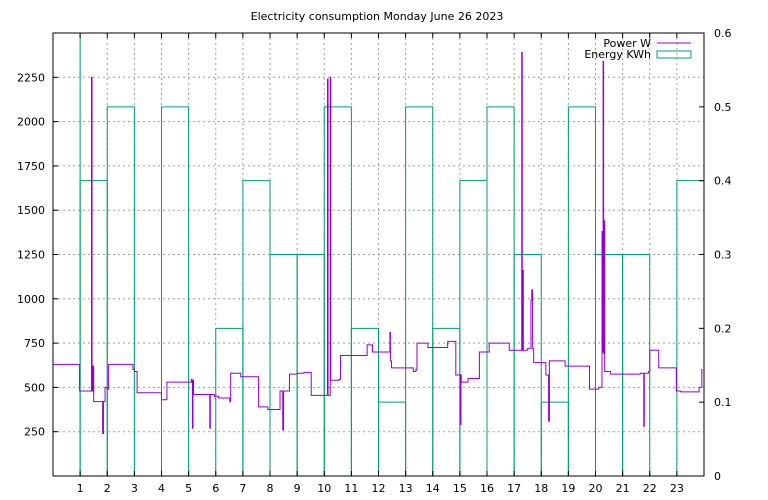 Image resolution: width=768 pixels, height=500 pixels. What do you see at coordinates (460, 488) in the screenshot?
I see `x-tick-label: 15` at bounding box center [460, 488].